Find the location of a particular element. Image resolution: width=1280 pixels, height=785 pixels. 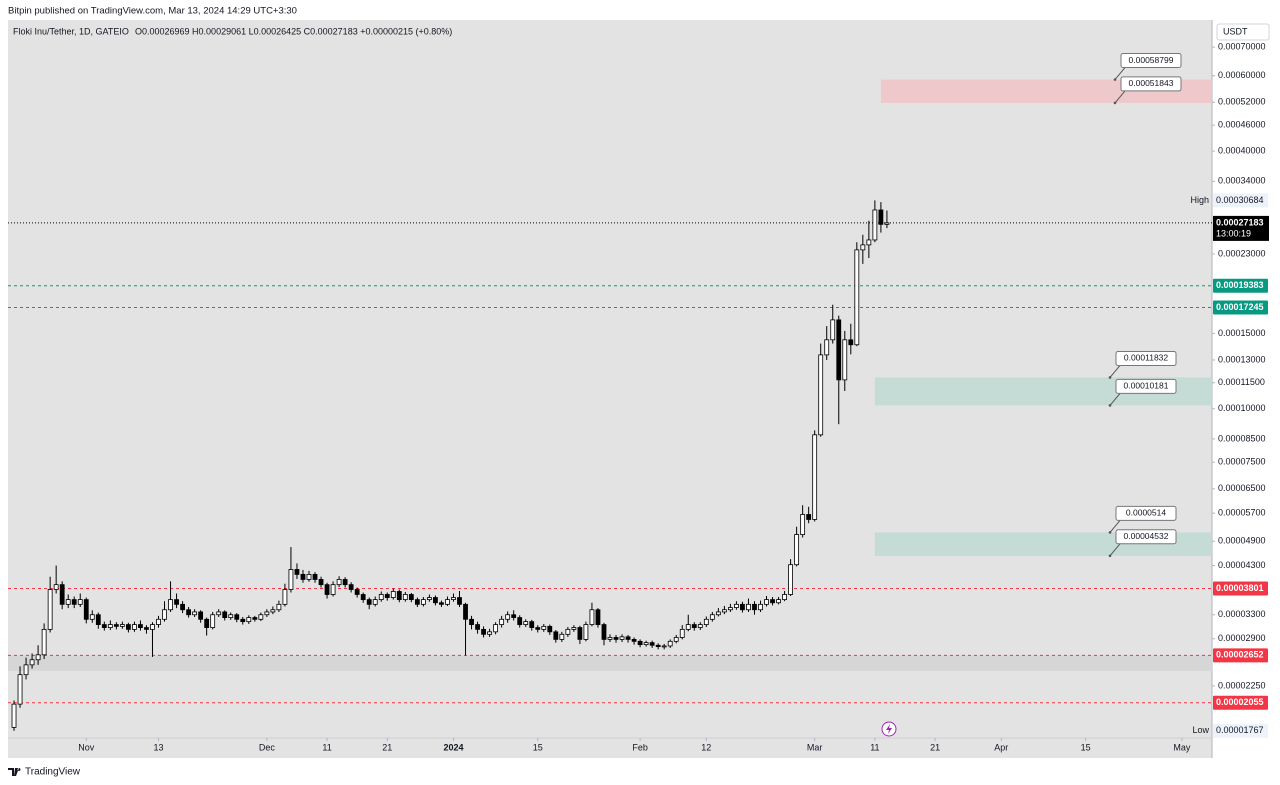

x-tick-label: May is located at coordinates (1182, 747).